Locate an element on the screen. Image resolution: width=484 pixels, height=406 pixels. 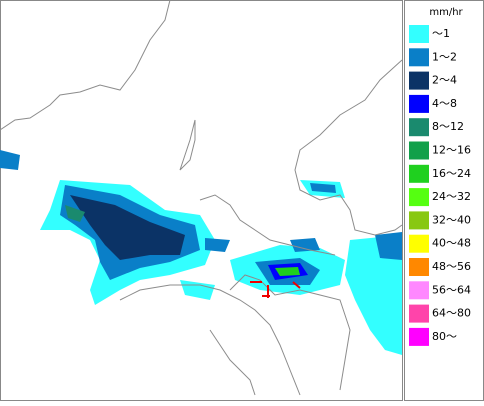
marker is located at coordinates (275, 289).